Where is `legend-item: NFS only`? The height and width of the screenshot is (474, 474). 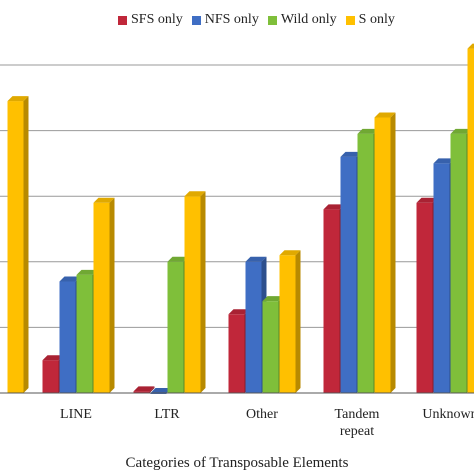 legend-item: NFS only is located at coordinates (225, 20).